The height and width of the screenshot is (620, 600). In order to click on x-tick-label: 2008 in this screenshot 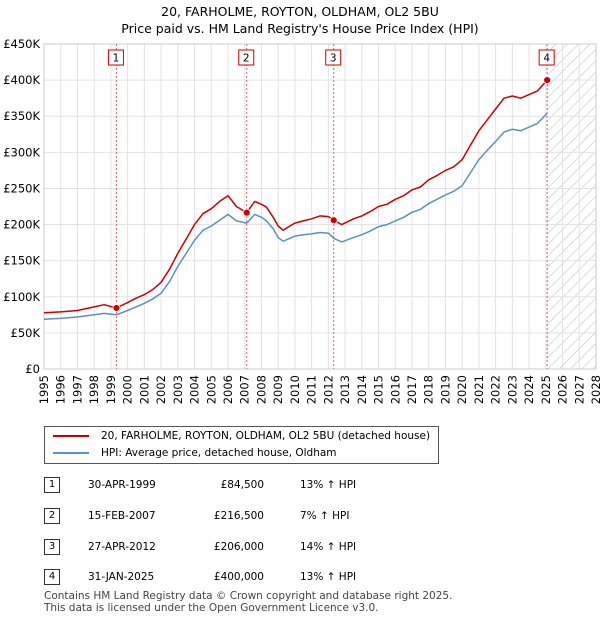, I will do `click(261, 389)`.